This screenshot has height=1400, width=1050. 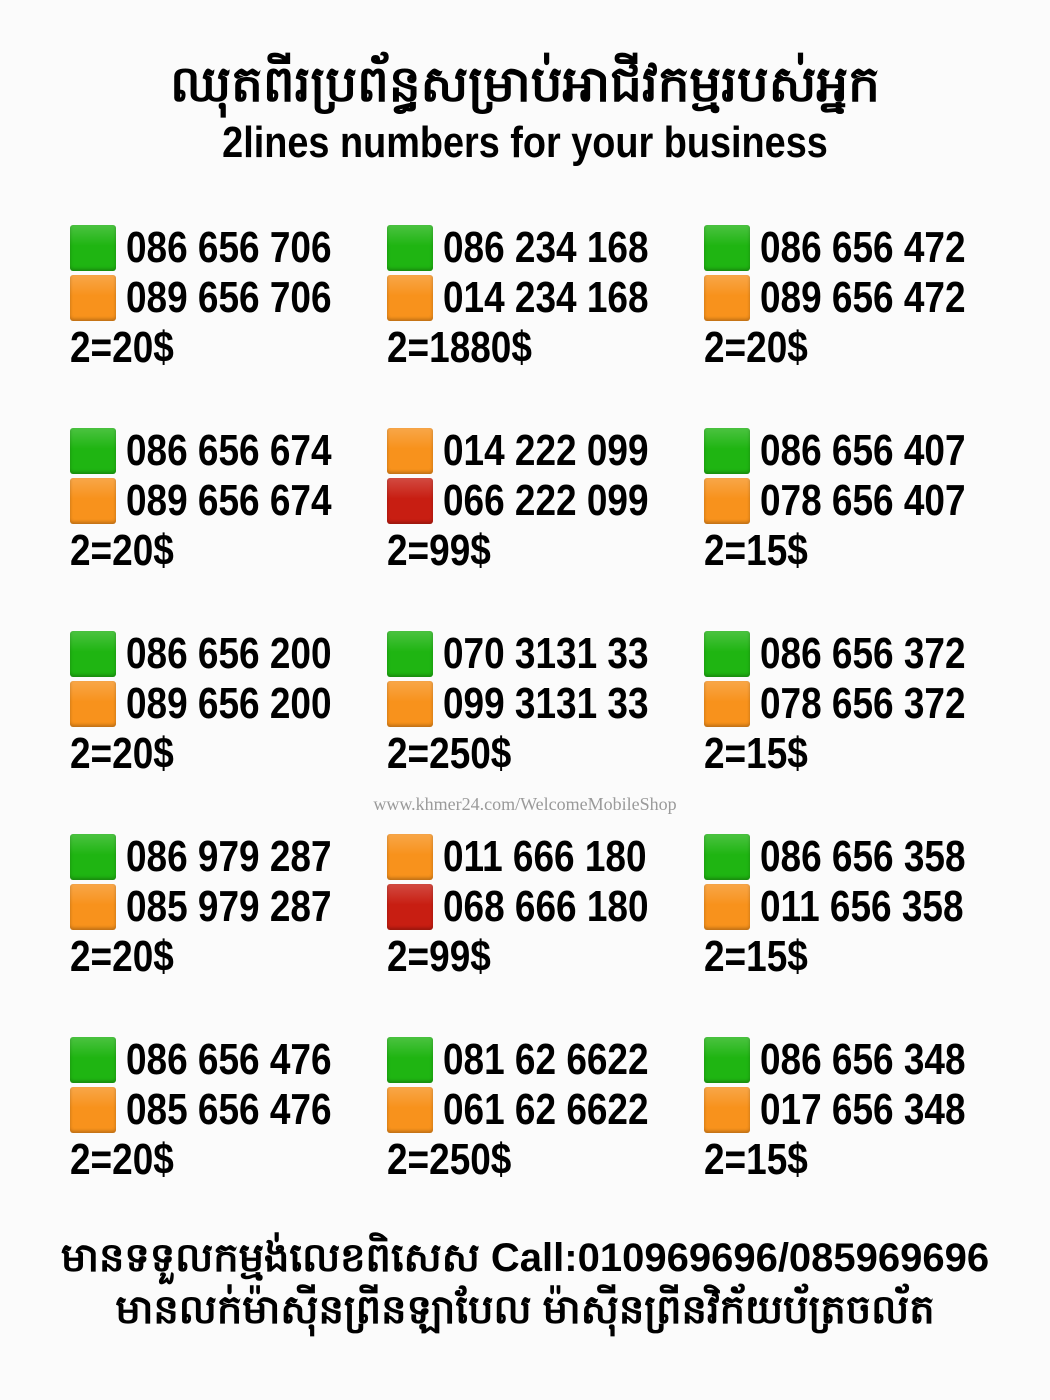 I want to click on phone-line: 061 62 6622, so click(x=537, y=1110).